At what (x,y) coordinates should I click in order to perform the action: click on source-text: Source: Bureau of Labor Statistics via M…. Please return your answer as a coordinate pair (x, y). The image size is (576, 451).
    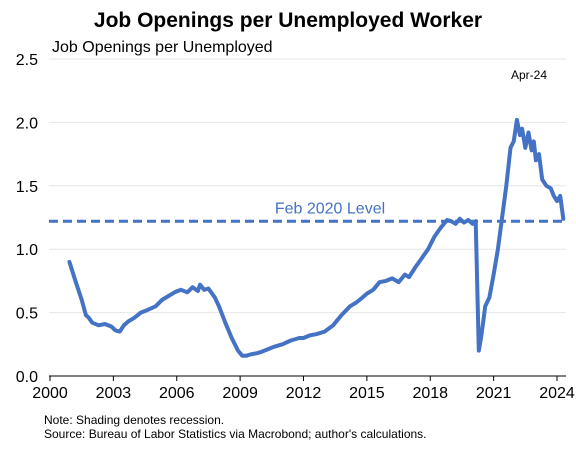
    Looking at the image, I should click on (235, 434).